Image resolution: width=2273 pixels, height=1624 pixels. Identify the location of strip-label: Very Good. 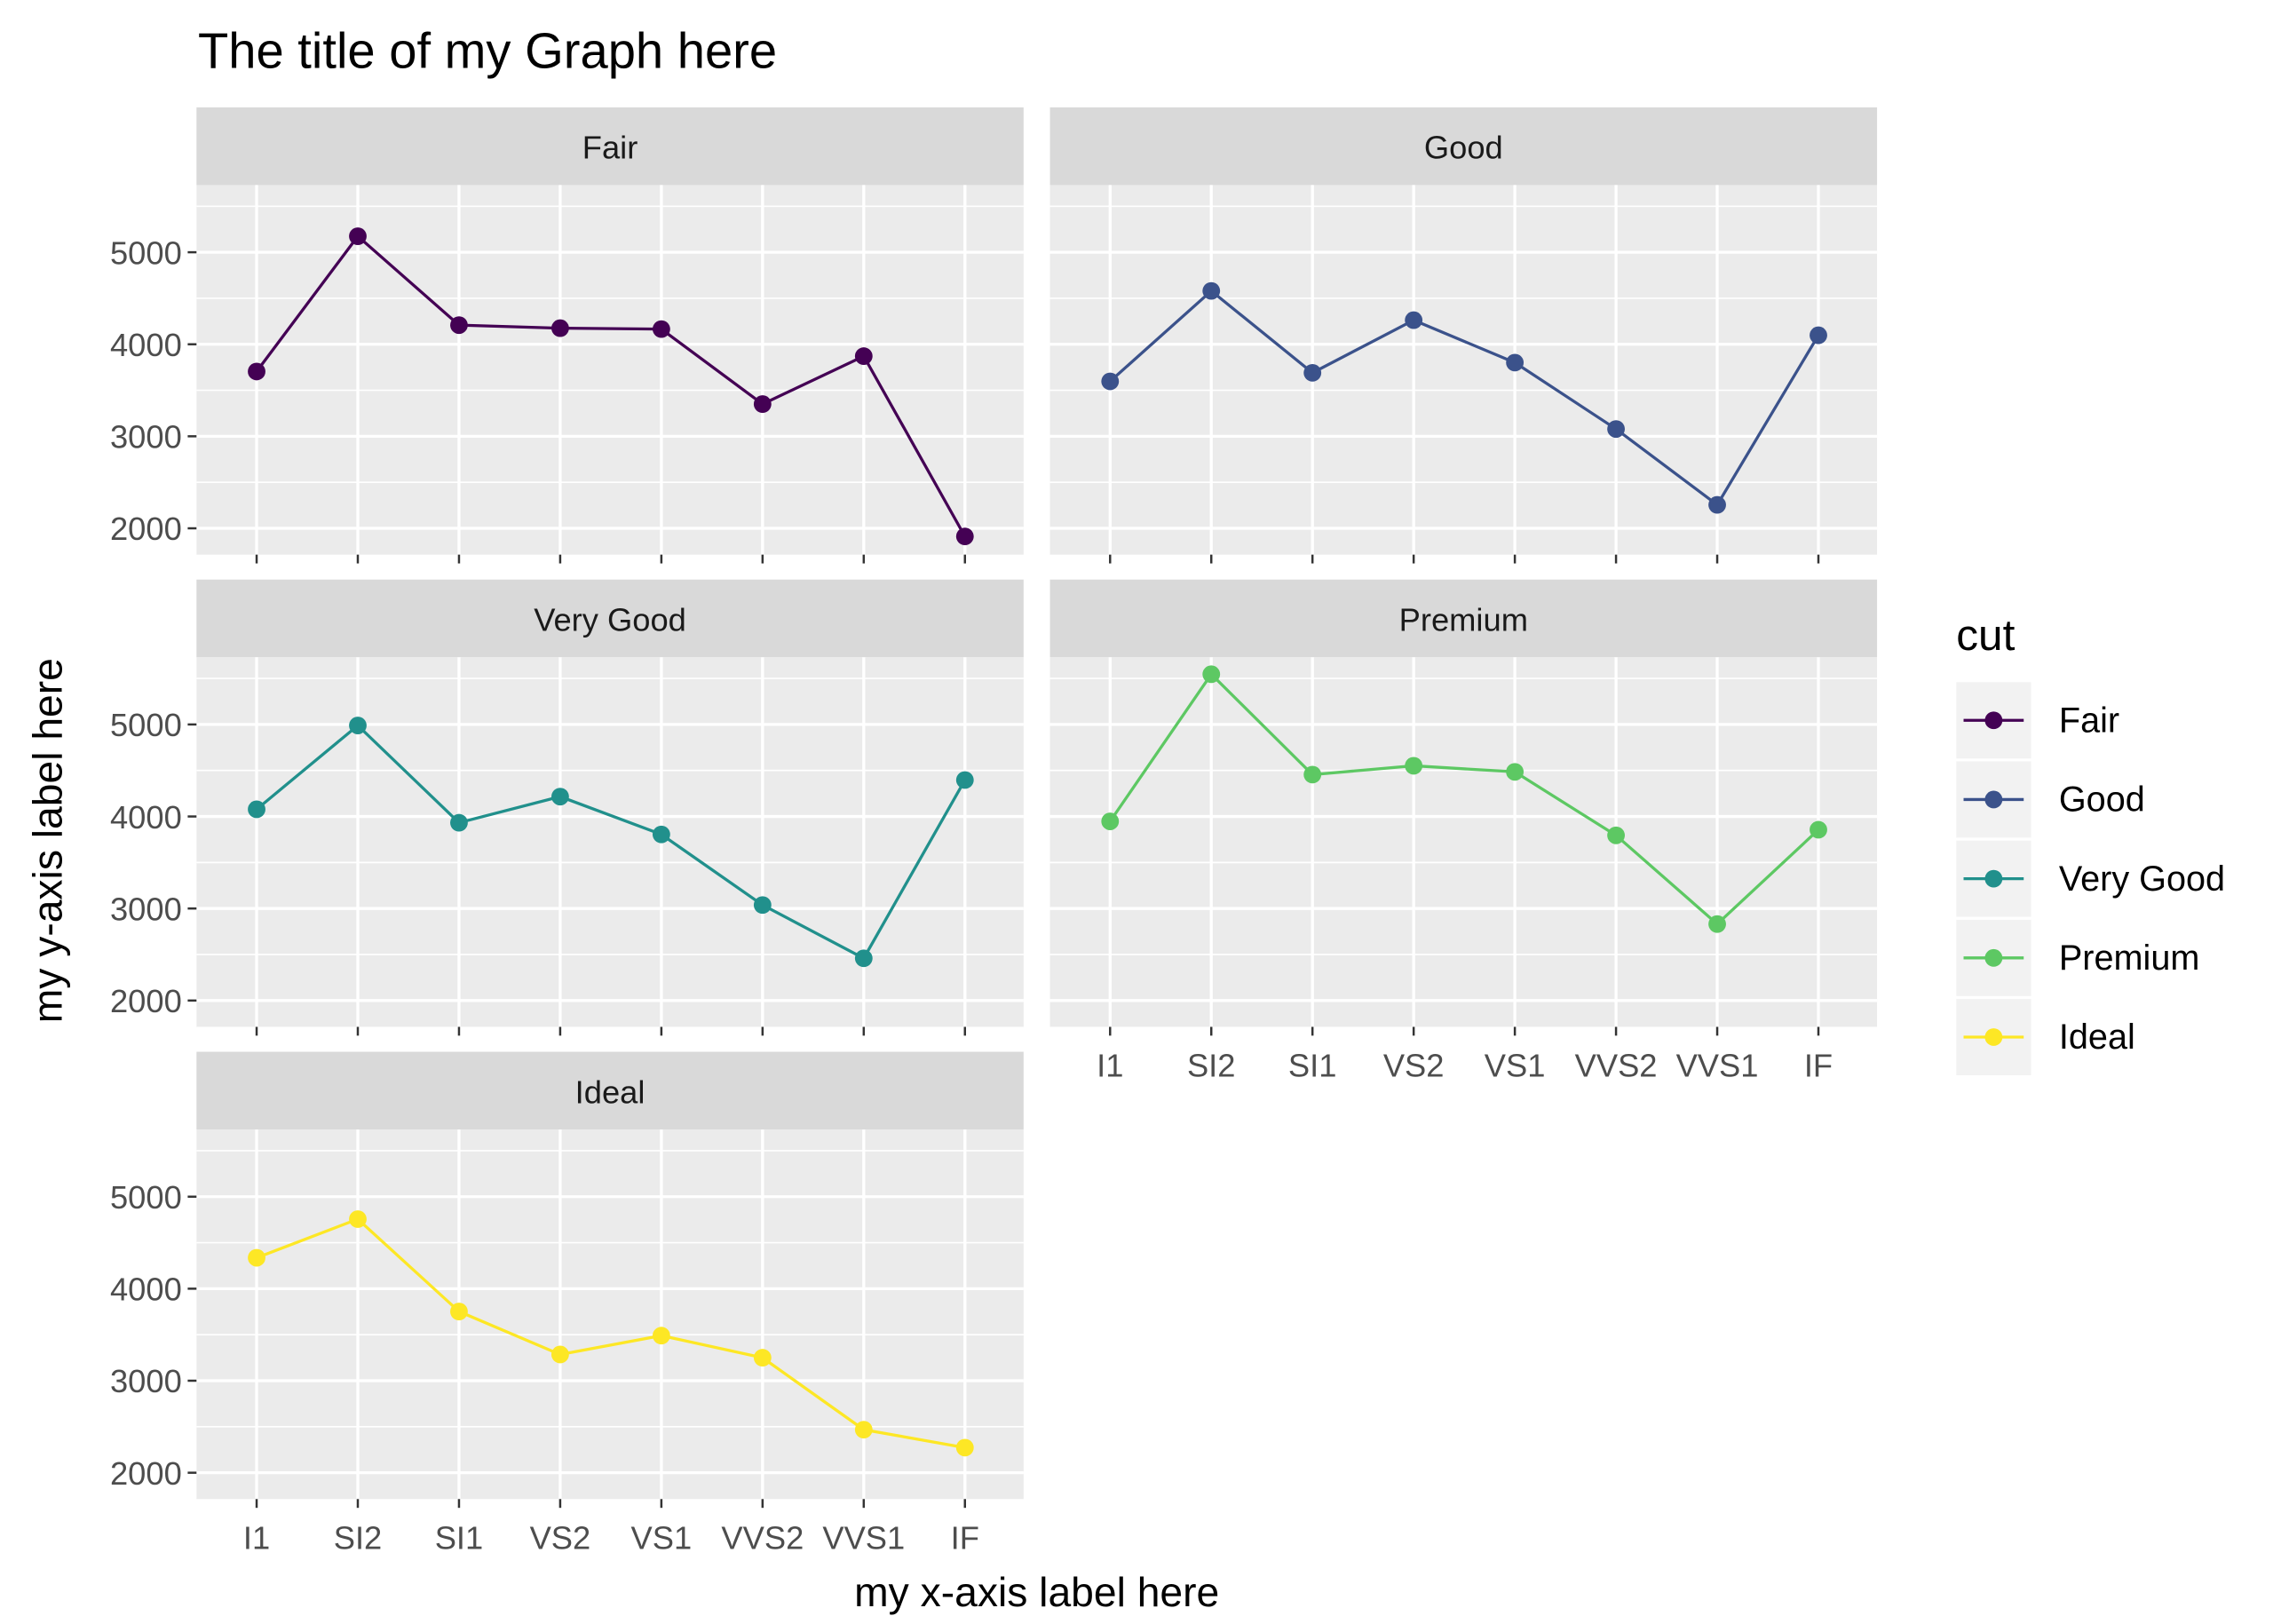
(610, 620).